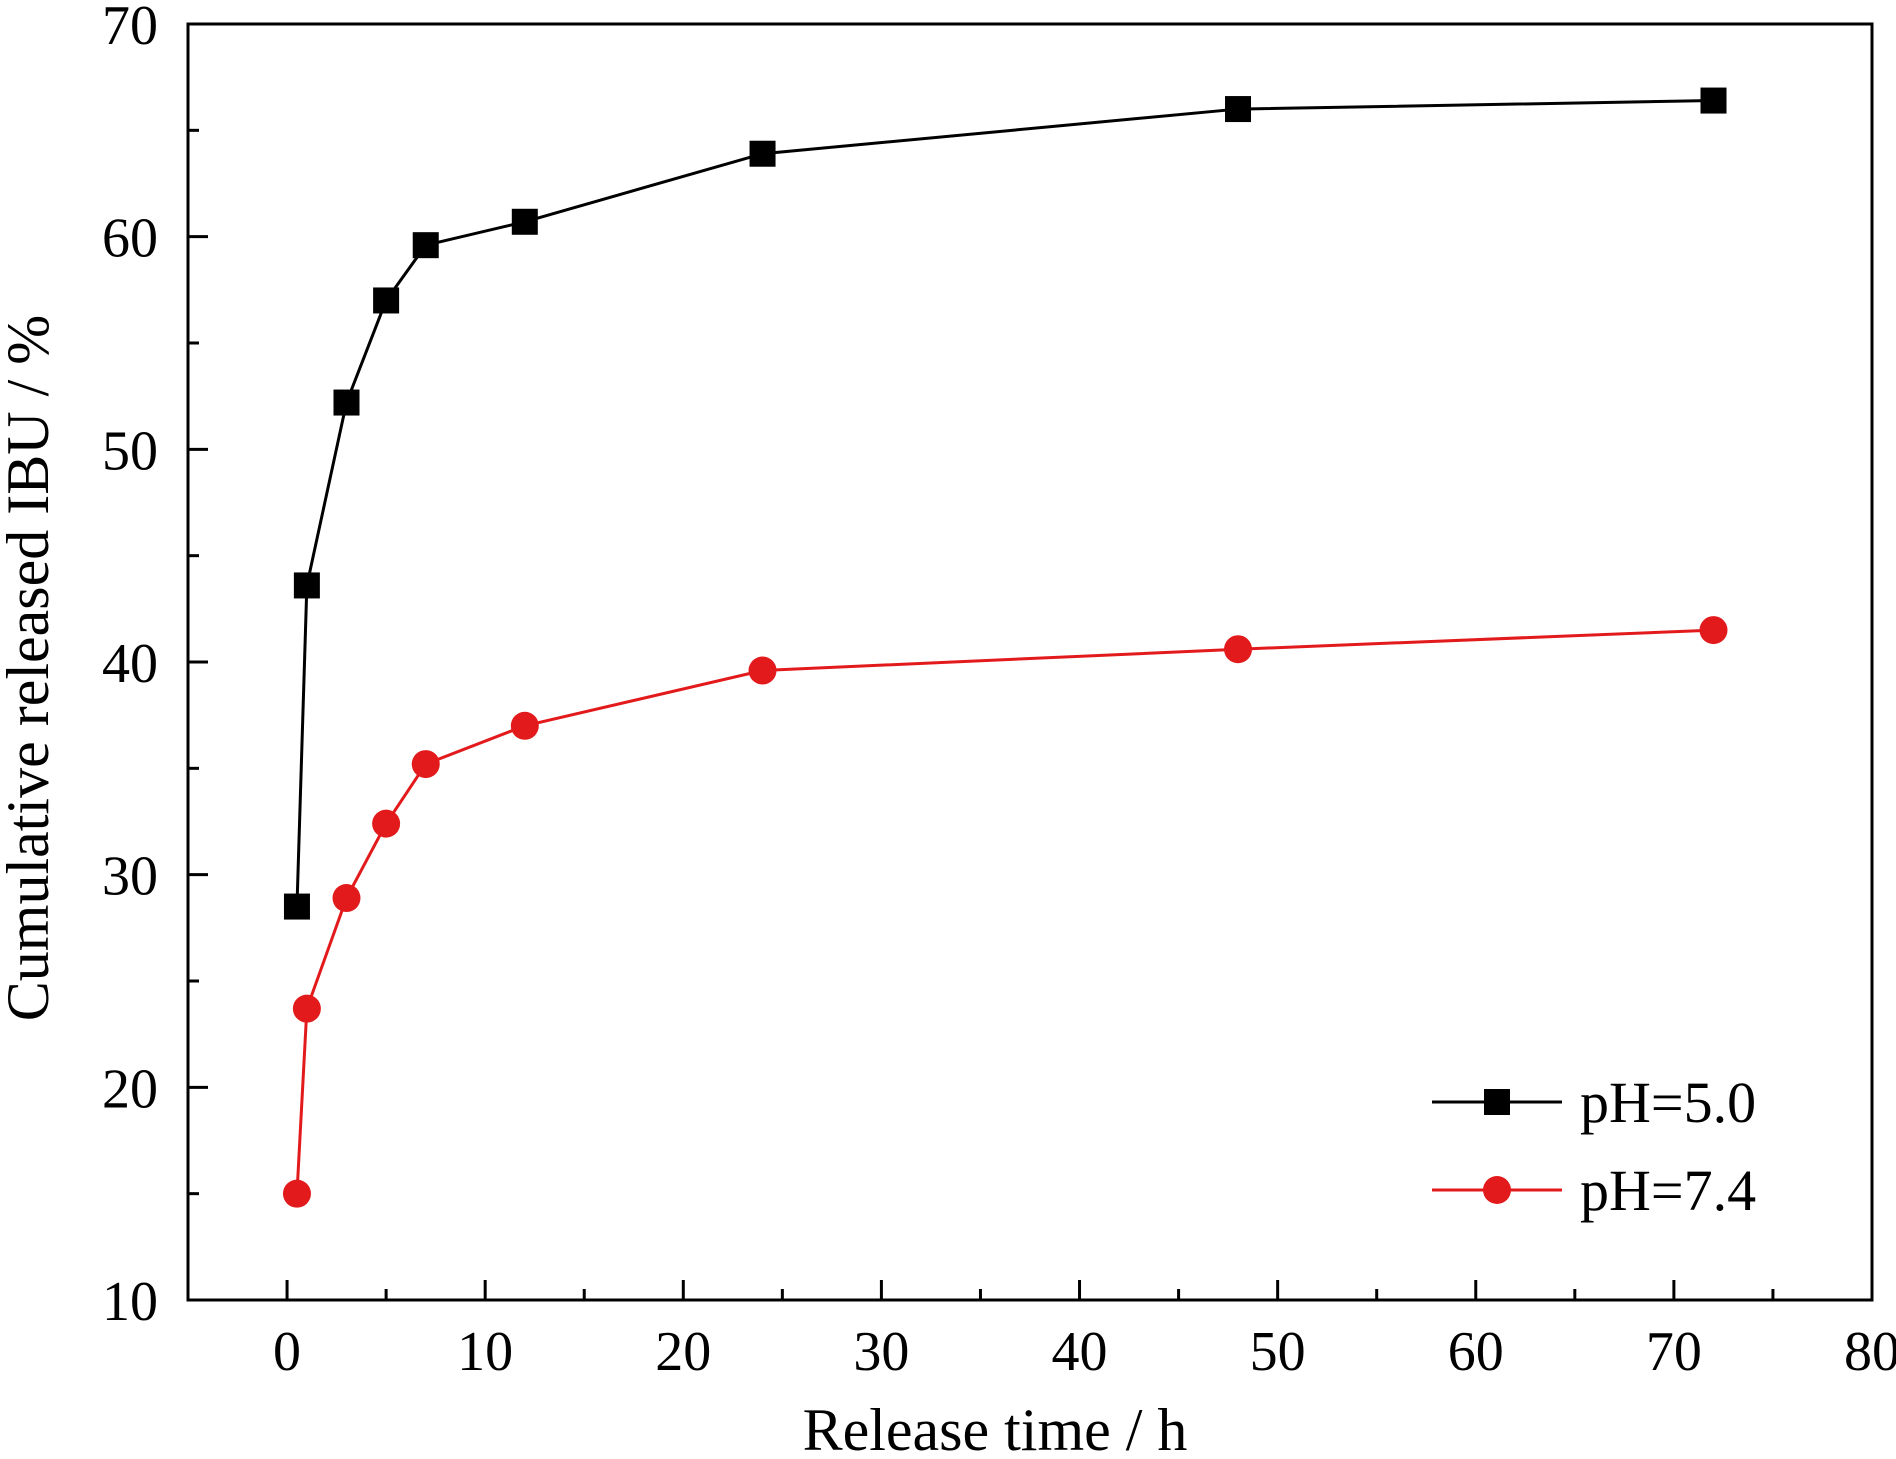 The height and width of the screenshot is (1459, 1896). What do you see at coordinates (1668, 1102) in the screenshot?
I see `legend-label: pH=5.0` at bounding box center [1668, 1102].